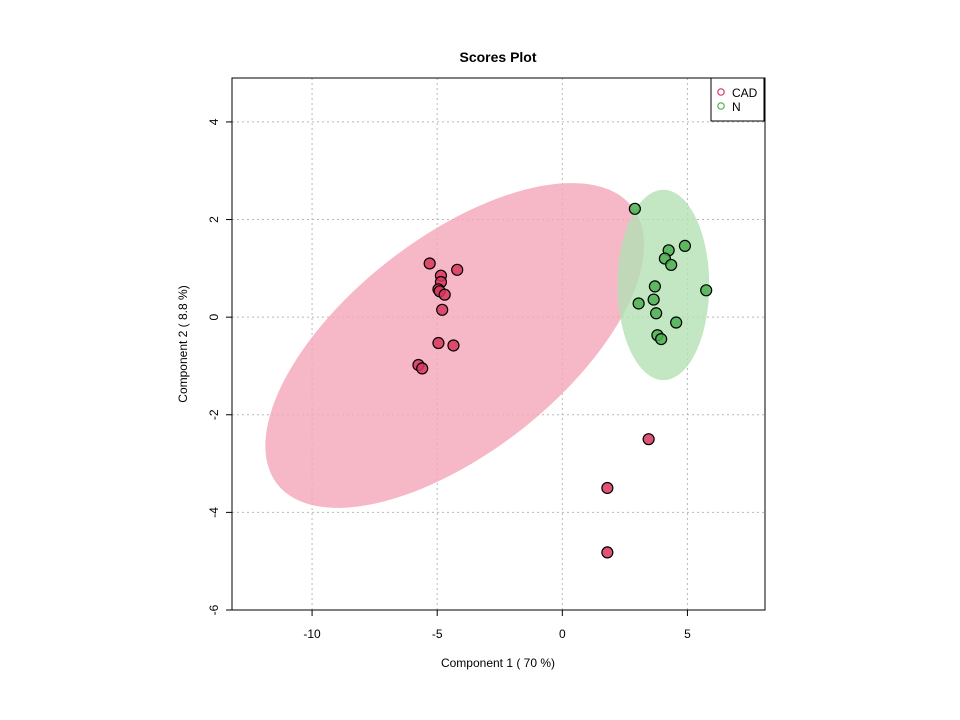 This screenshot has height=720, width=960. Describe the element at coordinates (214, 609) in the screenshot. I see `y-tick-label: -6` at that location.